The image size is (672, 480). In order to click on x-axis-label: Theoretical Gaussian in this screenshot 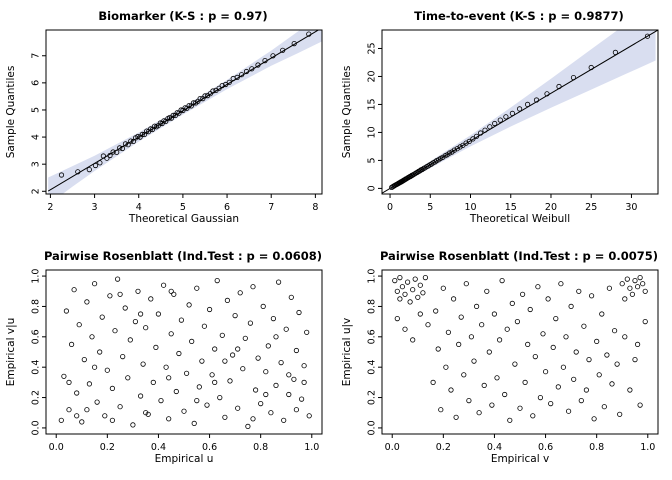, I will do `click(184, 219)`.